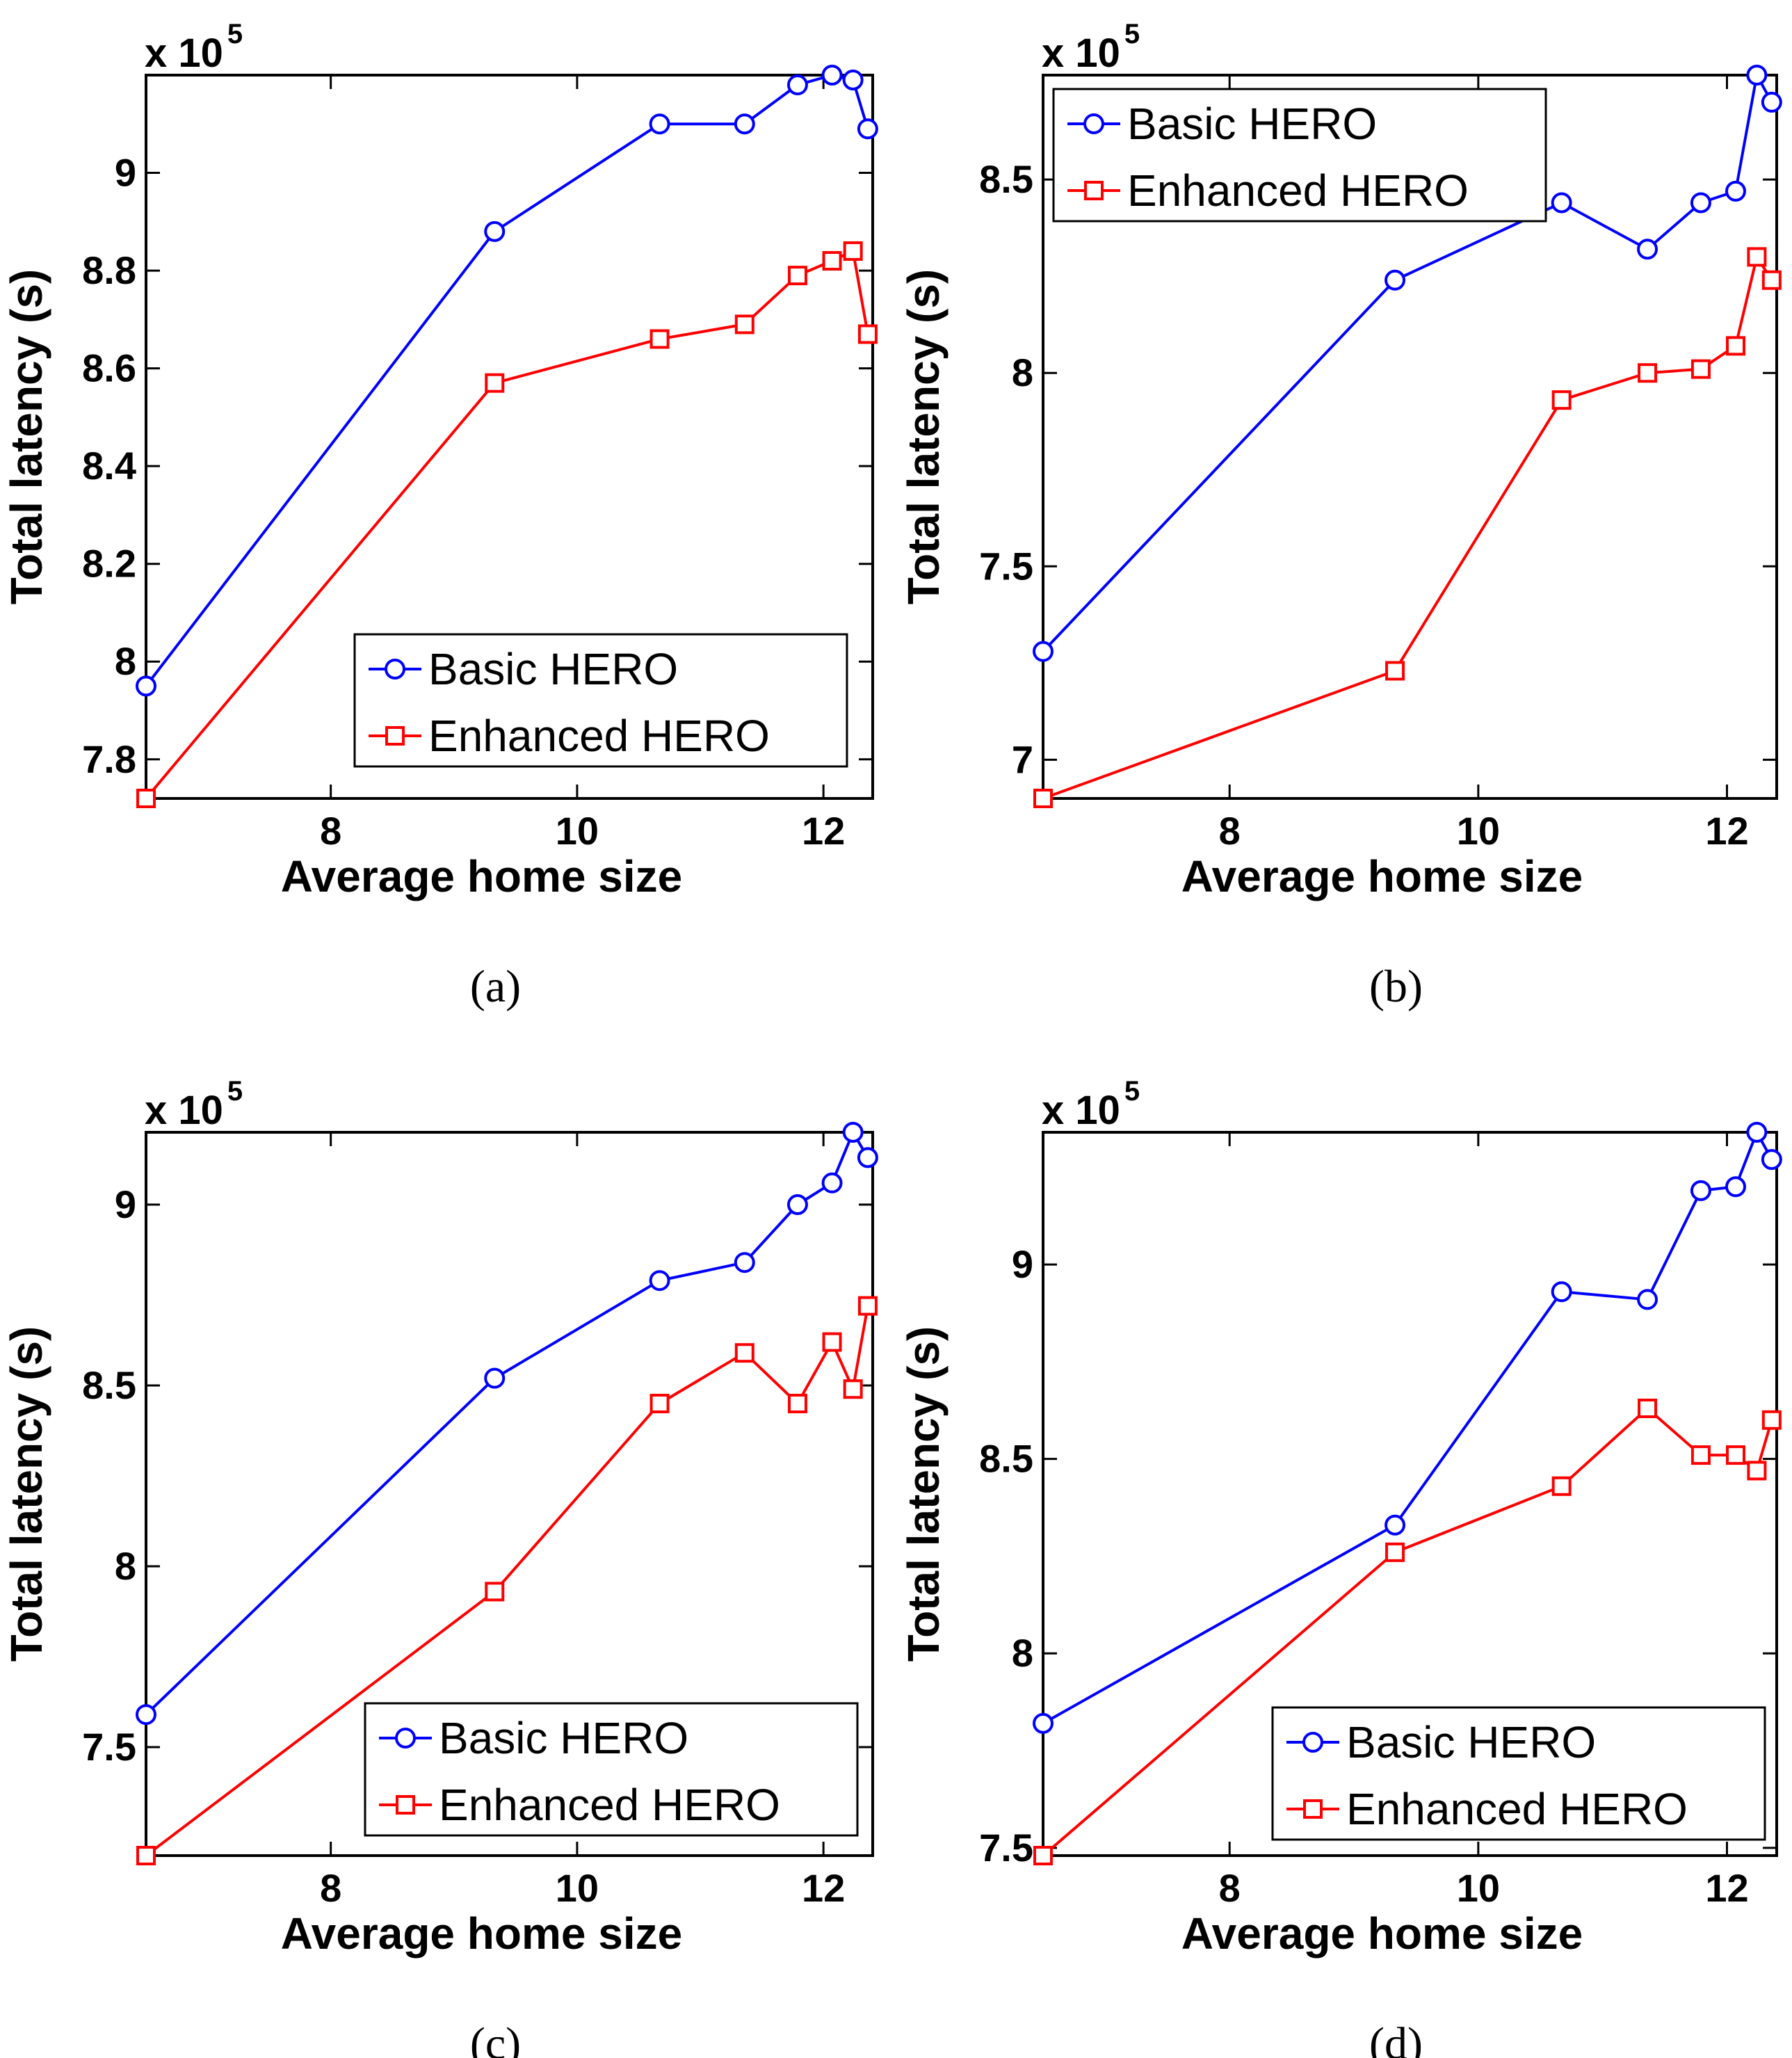  Describe the element at coordinates (496, 986) in the screenshot. I see `panel-caption: (a)` at that location.